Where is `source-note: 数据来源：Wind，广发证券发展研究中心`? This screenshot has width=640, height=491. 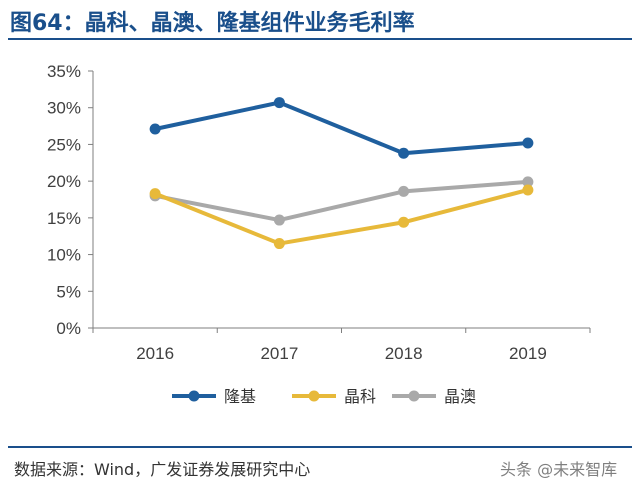
source-note: 数据来源：Wind，广发证券发展研究中心 is located at coordinates (162, 469).